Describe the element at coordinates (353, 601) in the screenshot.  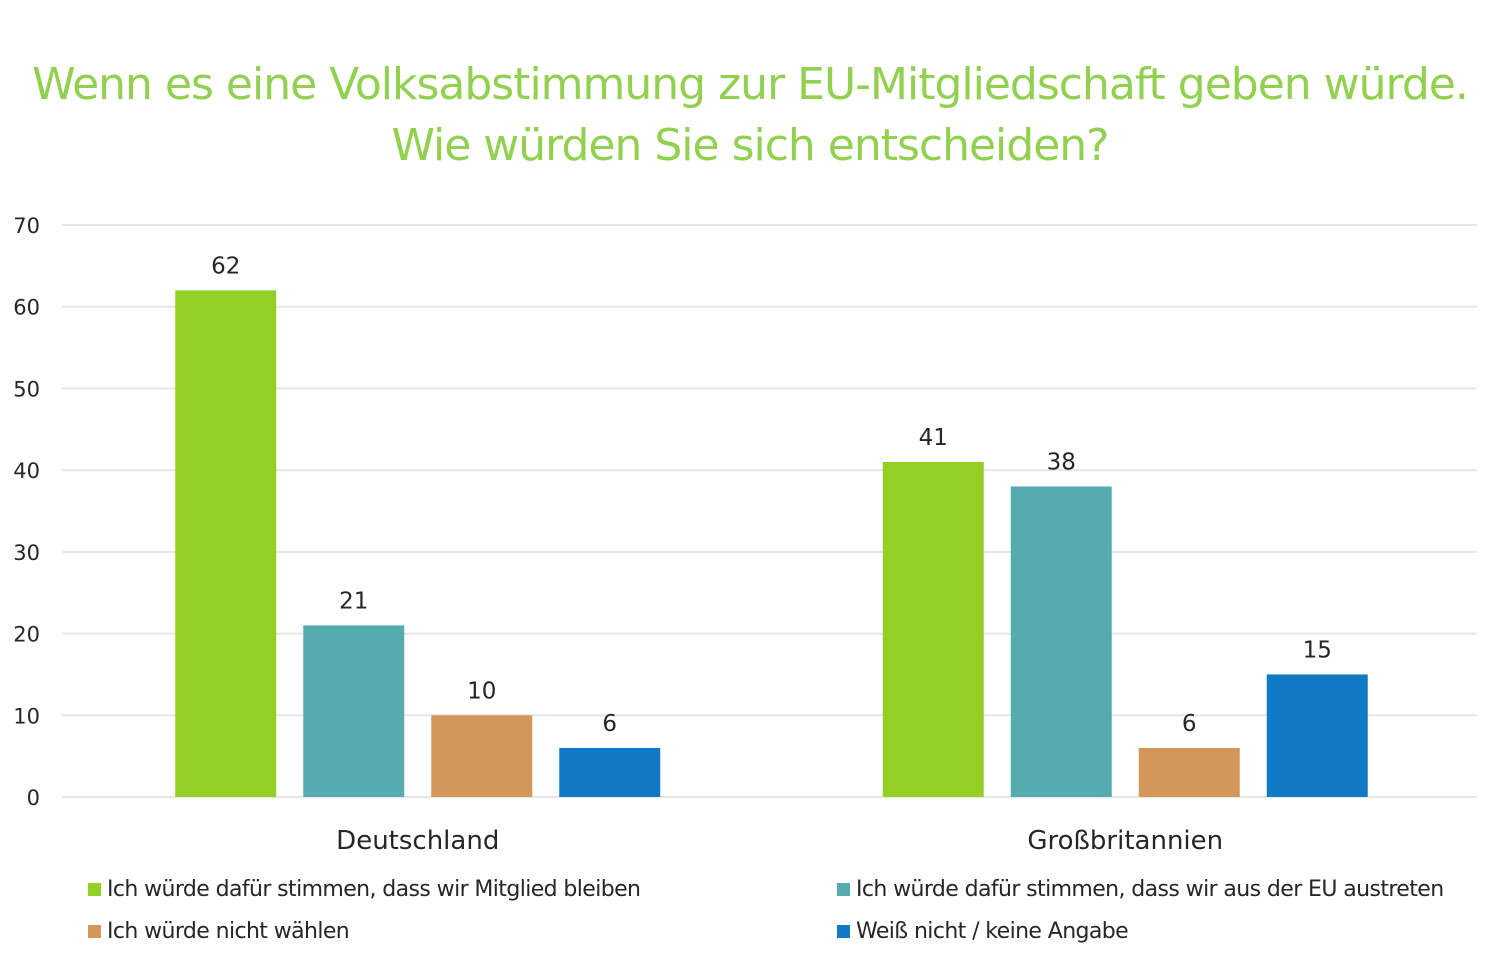
I see `data-label: 21` at that location.